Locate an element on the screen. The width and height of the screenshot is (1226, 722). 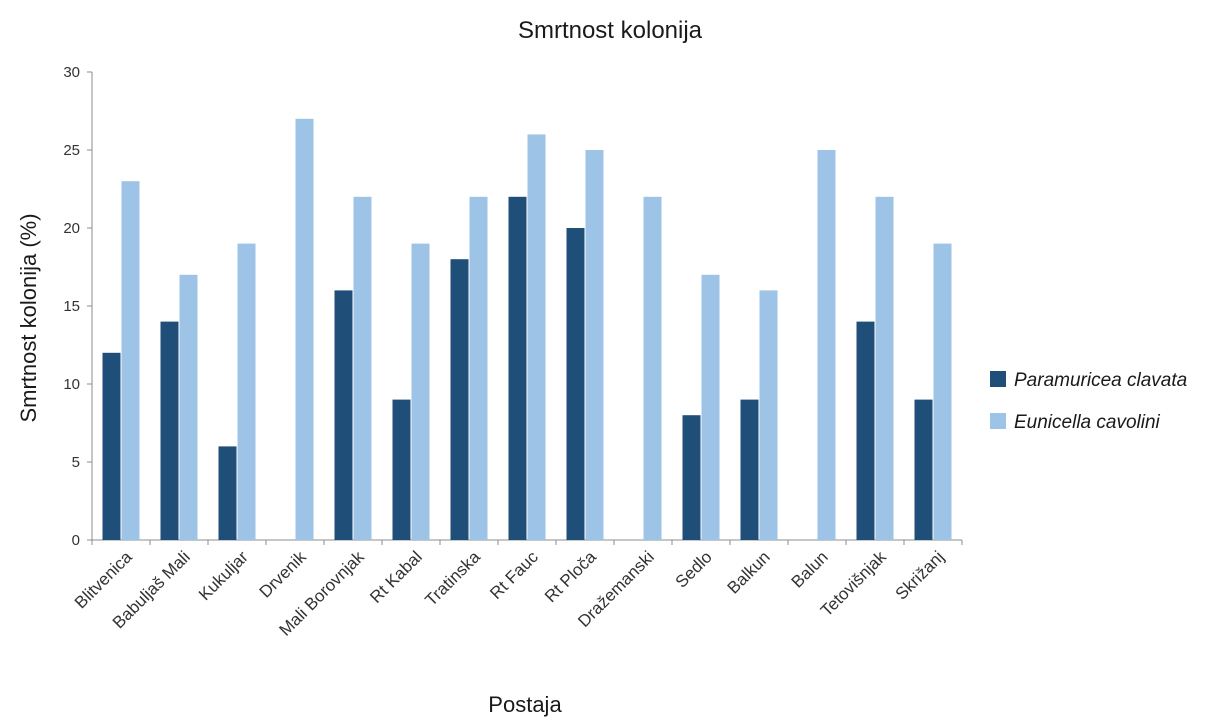
x-tick-label: Kukuljar is located at coordinates (223, 575).